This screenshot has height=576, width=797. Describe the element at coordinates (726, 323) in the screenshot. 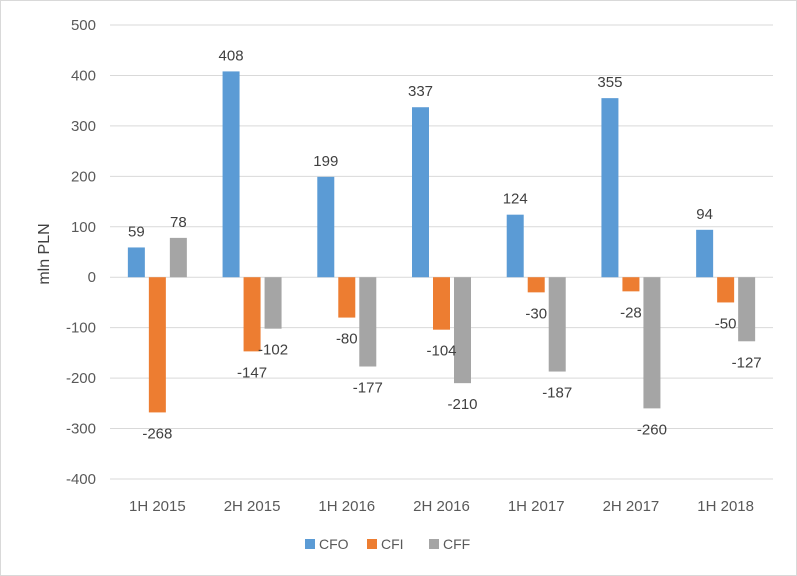

I see `data-label: -50` at that location.